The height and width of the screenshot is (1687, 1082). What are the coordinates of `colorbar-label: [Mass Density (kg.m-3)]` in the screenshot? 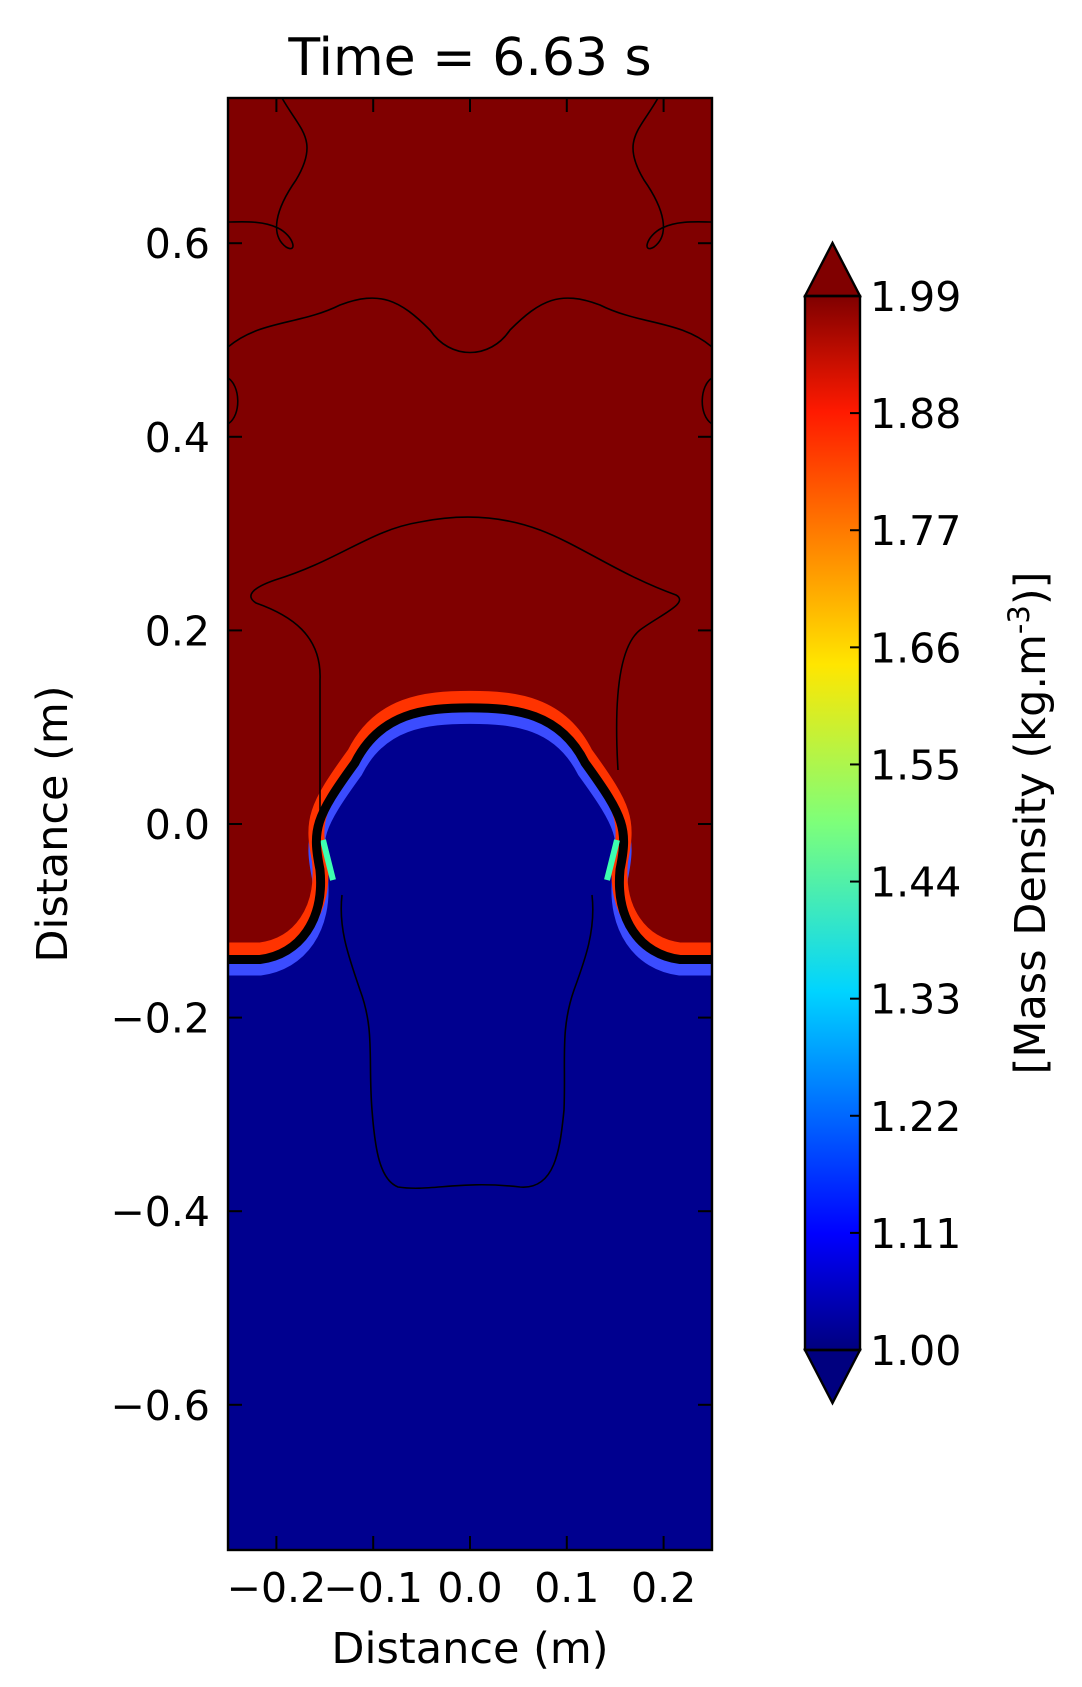 It's located at (1029, 823).